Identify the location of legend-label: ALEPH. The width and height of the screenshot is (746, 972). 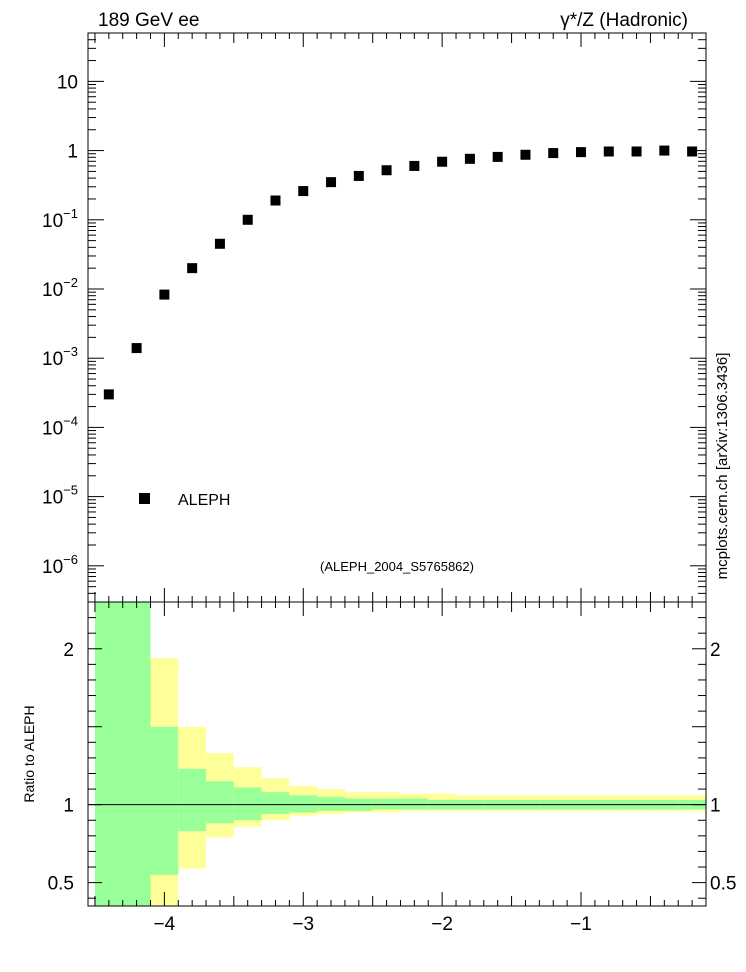
(204, 500).